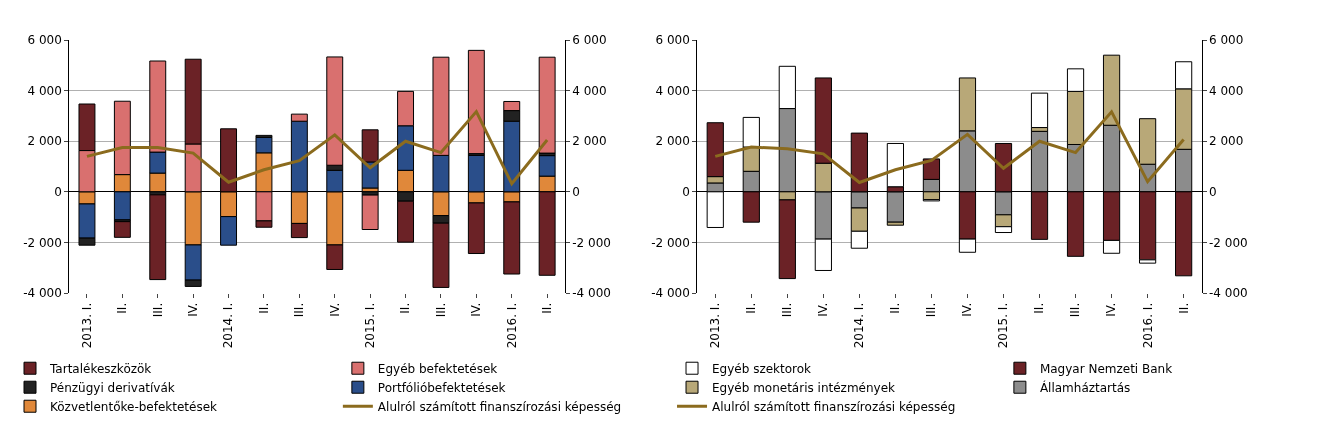  What do you see at coordinates (134, 406) in the screenshot?
I see `legend-label: Közvetlentőke-befektetések` at bounding box center [134, 406].